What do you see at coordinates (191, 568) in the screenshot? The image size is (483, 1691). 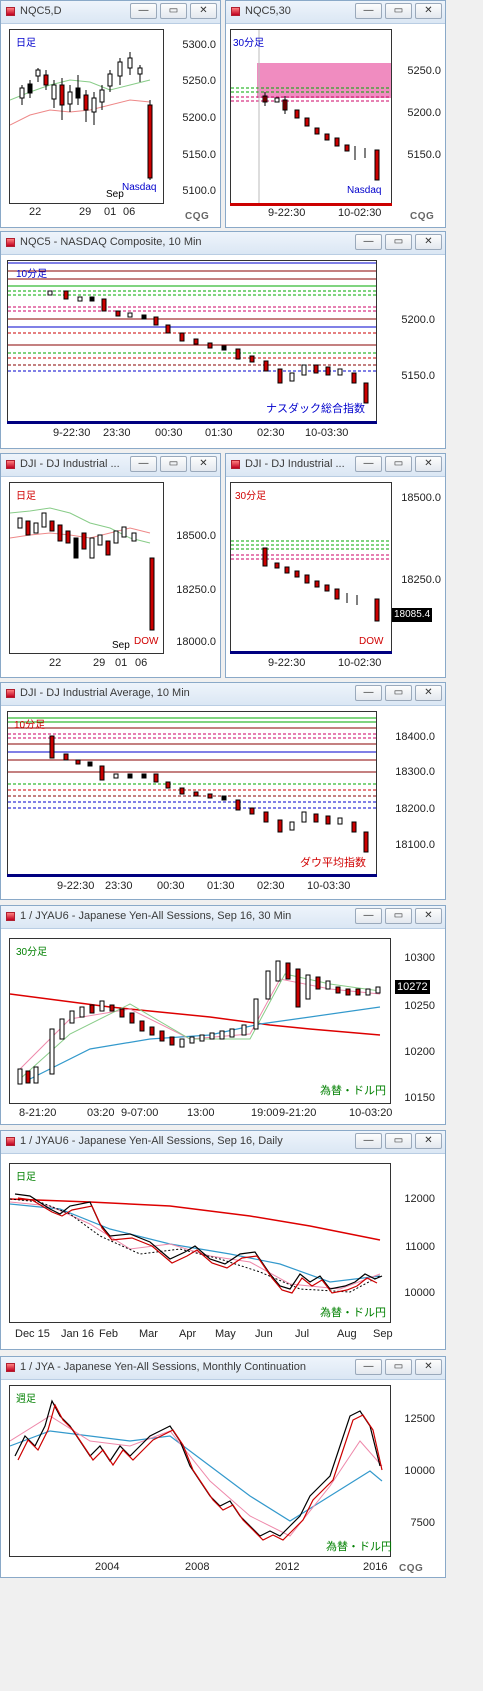 I see `y-axis: 18500.0 18250.0 18000.0` at bounding box center [191, 568].